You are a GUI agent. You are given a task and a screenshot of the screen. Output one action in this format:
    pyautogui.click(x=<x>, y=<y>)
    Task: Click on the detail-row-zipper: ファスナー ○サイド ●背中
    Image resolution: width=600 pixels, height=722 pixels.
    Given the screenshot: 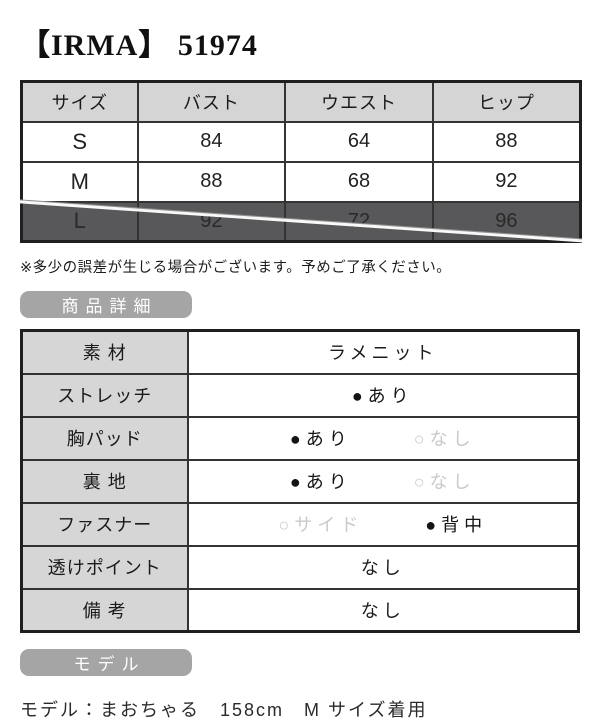 What is the action you would take?
    pyautogui.click(x=300, y=524)
    